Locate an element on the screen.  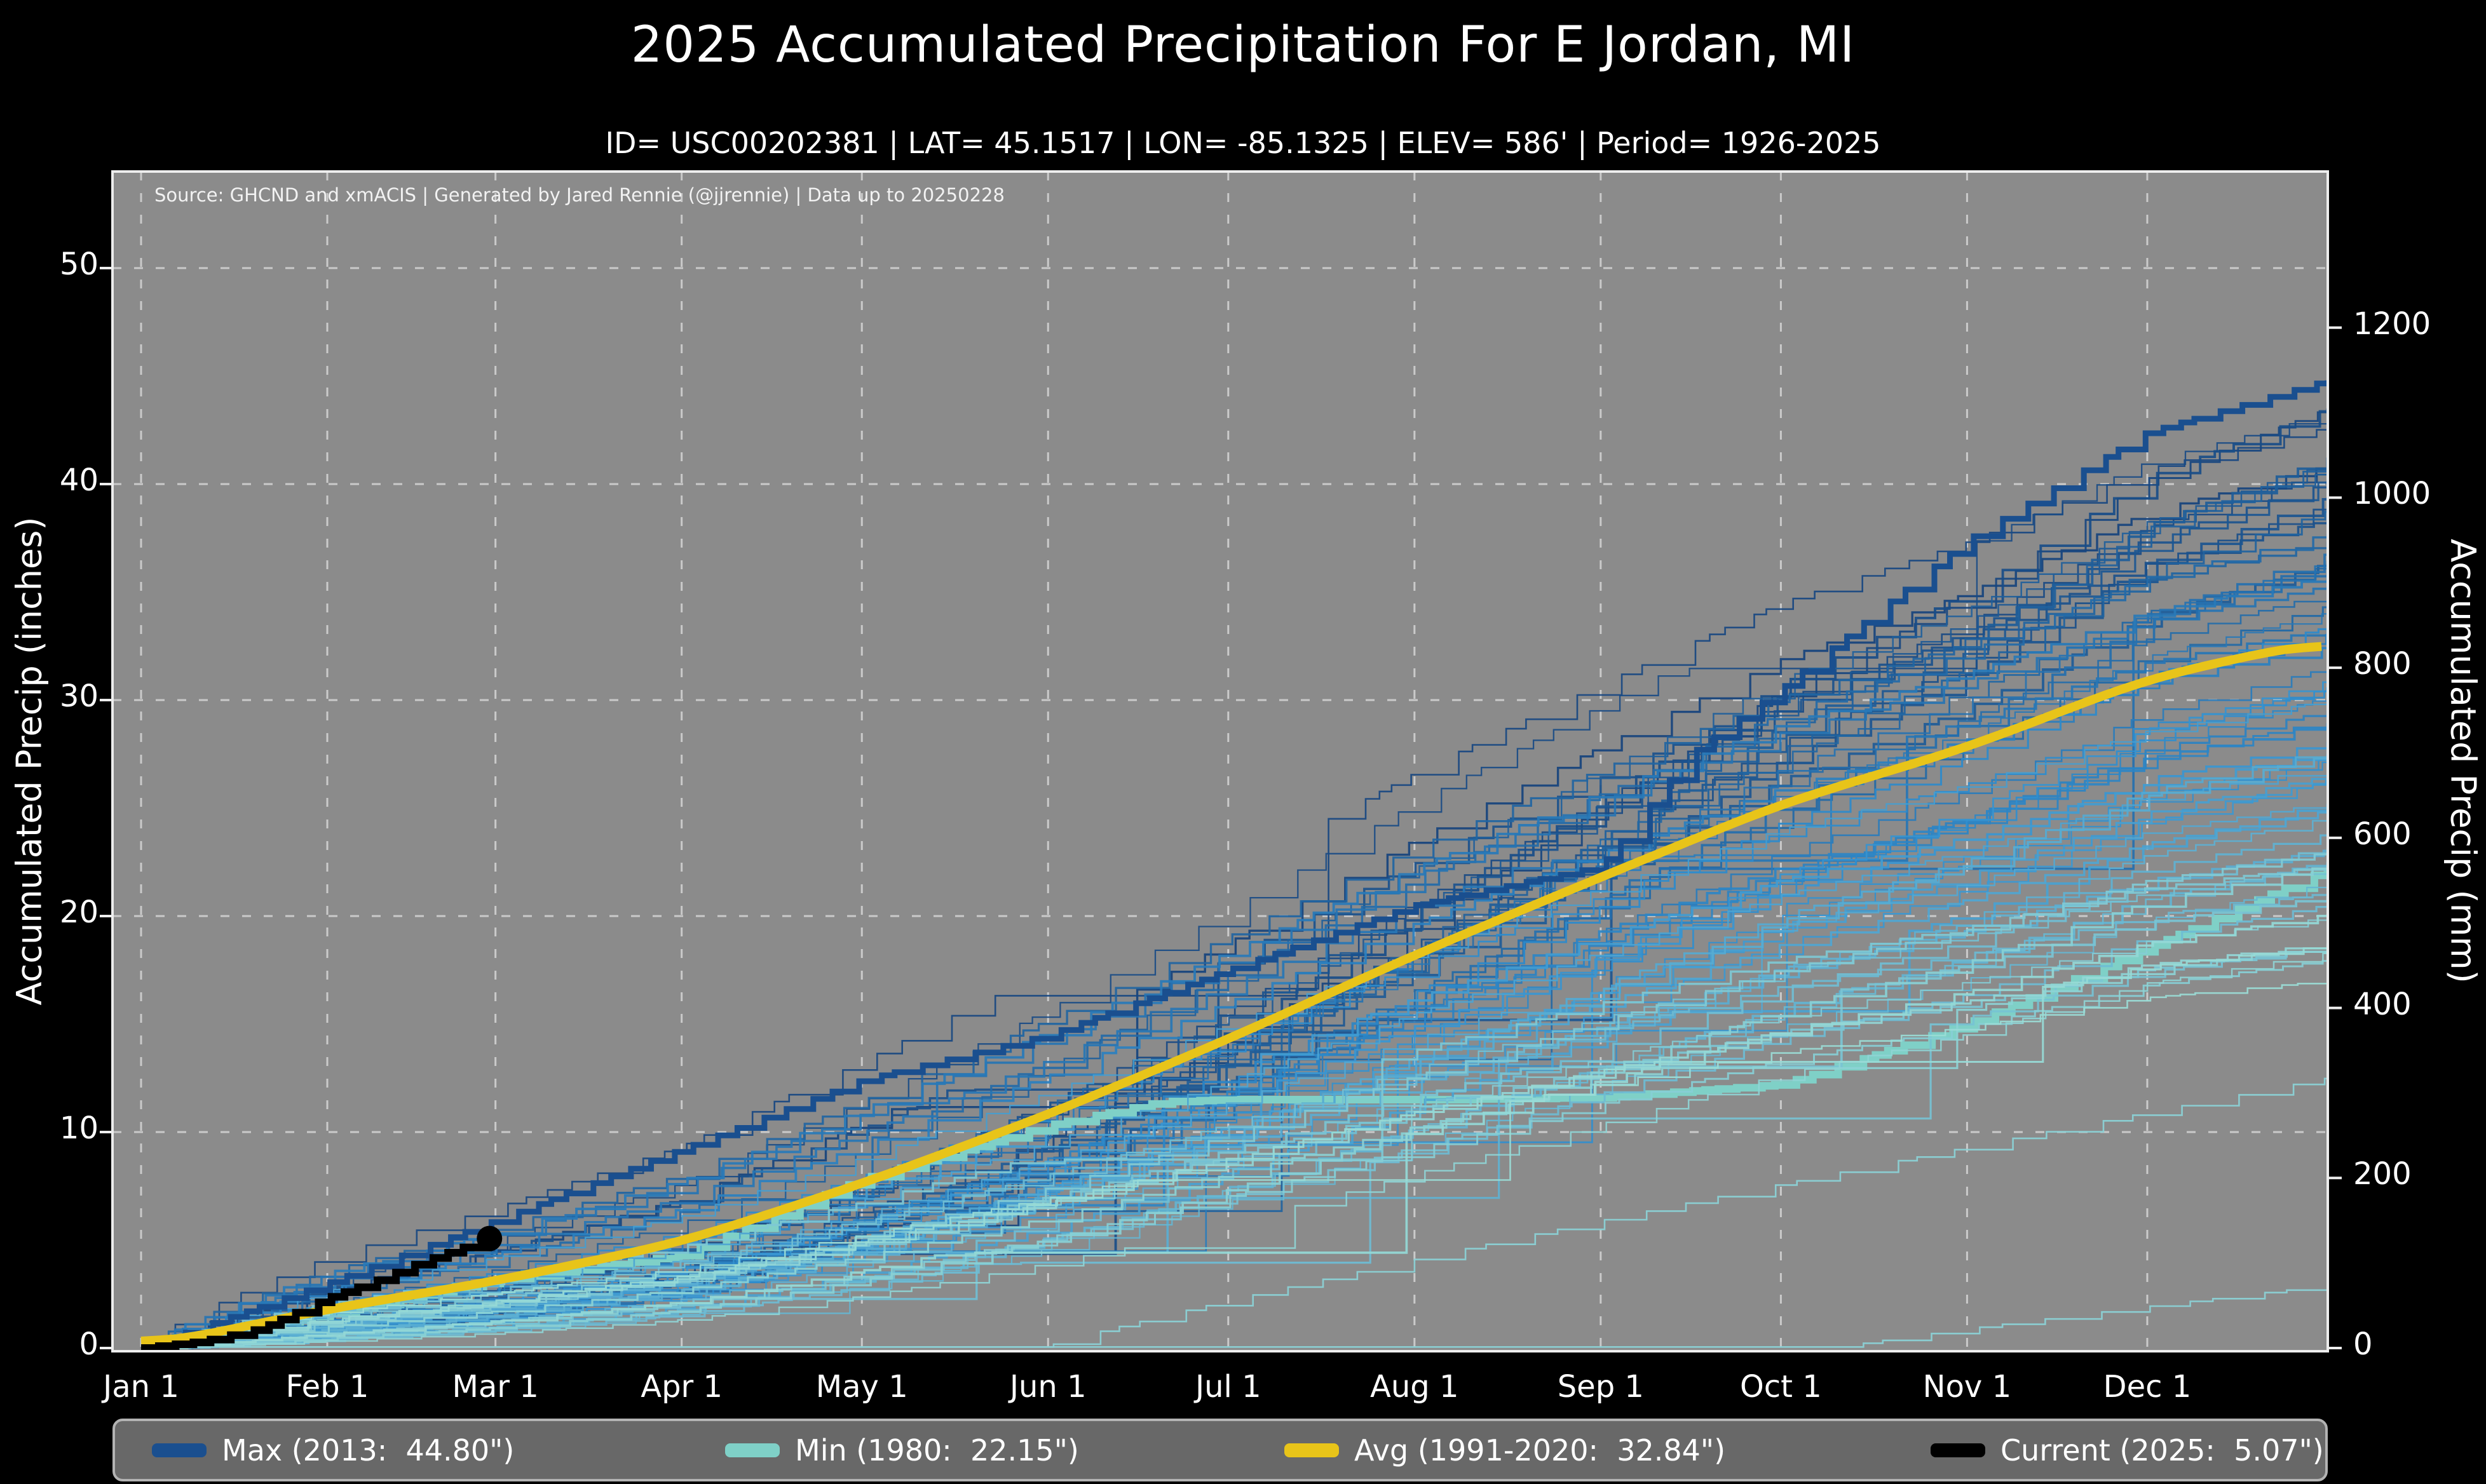
x-tick-label: Aug 1 is located at coordinates (1414, 1387).